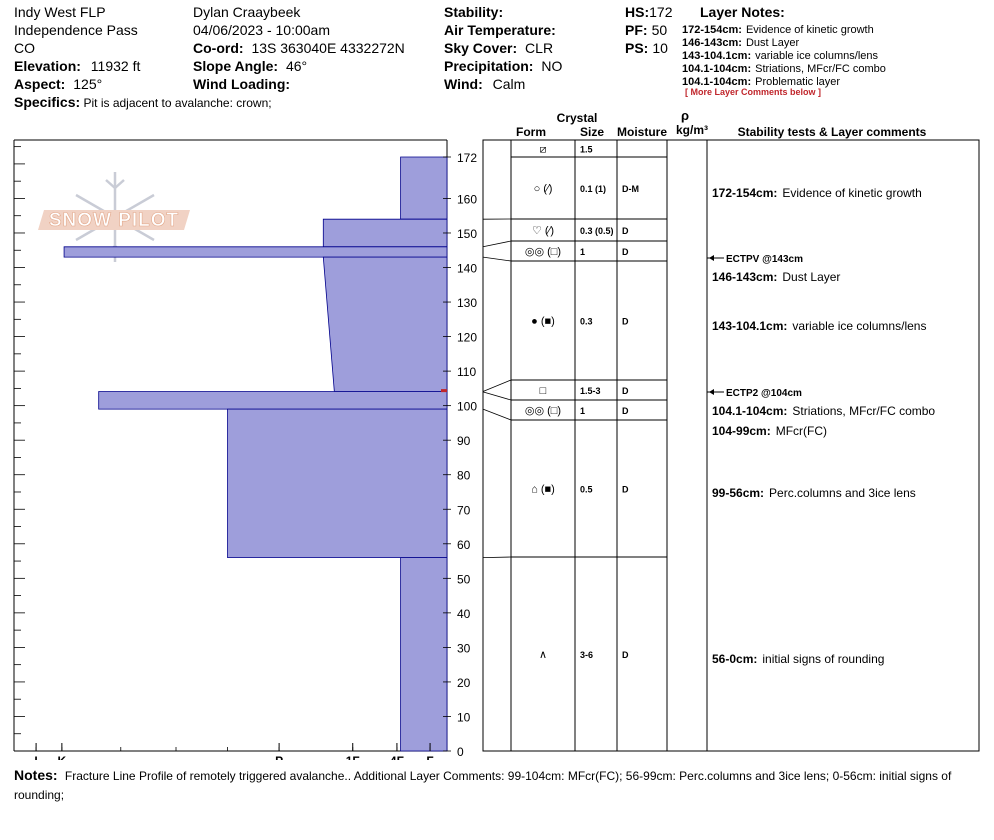 This screenshot has height=840, width=994. I want to click on site-name: Indy West FLP, so click(60, 12).